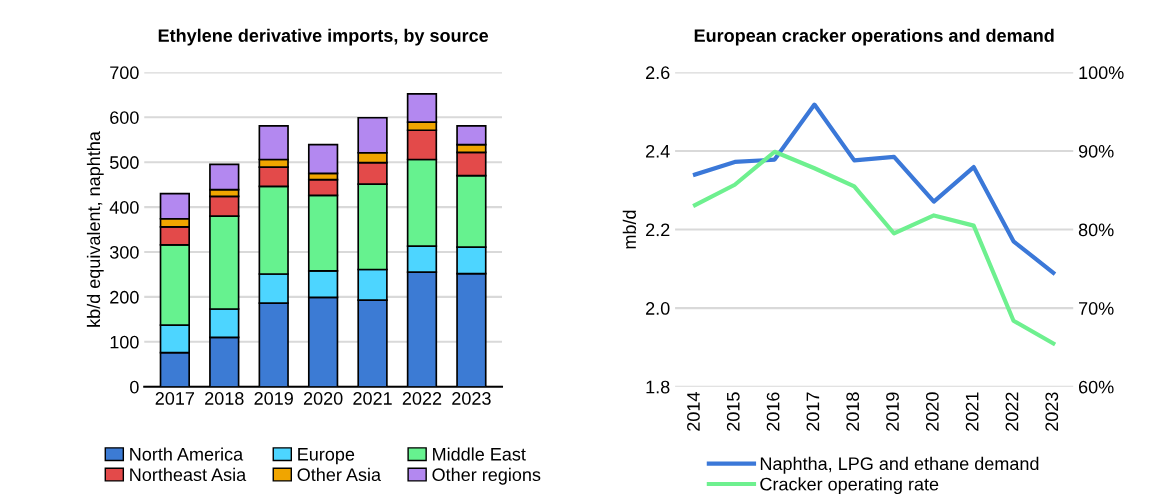 Image resolution: width=1154 pixels, height=499 pixels. I want to click on y2-tick-label: 80%, so click(1096, 230).